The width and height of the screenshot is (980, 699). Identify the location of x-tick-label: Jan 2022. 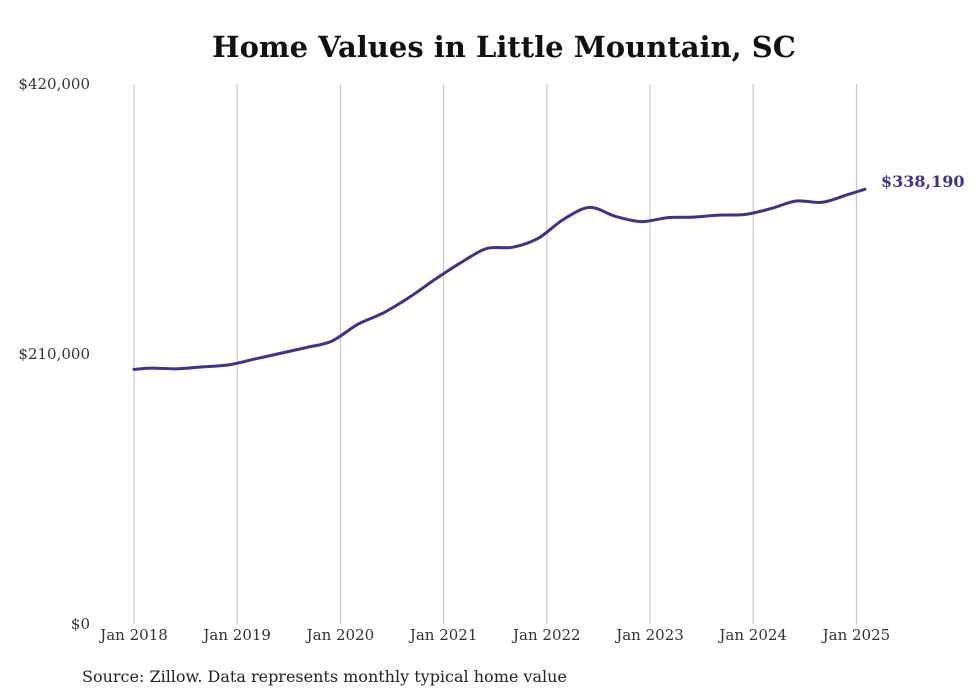
(546, 635).